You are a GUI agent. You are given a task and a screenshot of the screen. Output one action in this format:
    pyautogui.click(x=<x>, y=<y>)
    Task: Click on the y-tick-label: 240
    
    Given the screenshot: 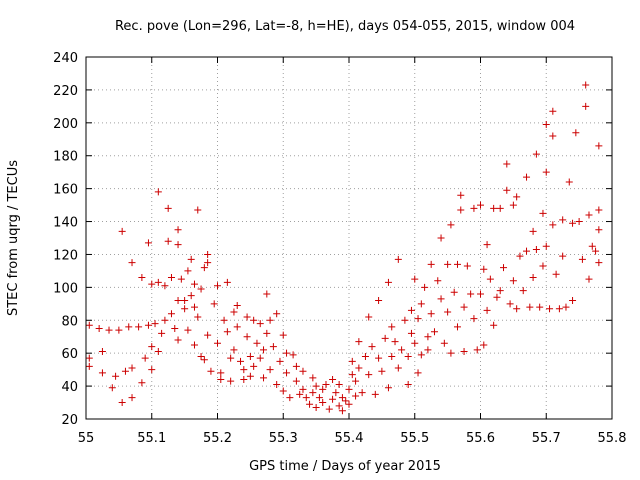 What is the action you would take?
    pyautogui.click(x=65, y=58)
    